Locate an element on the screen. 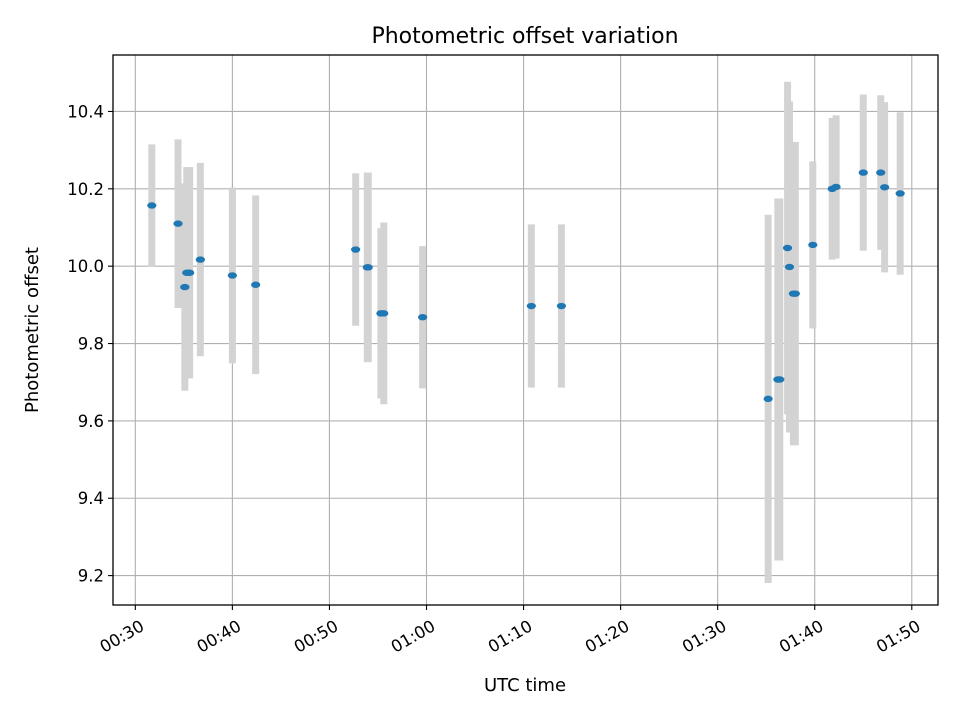  y-tick-label: 9.6 is located at coordinates (91, 421).